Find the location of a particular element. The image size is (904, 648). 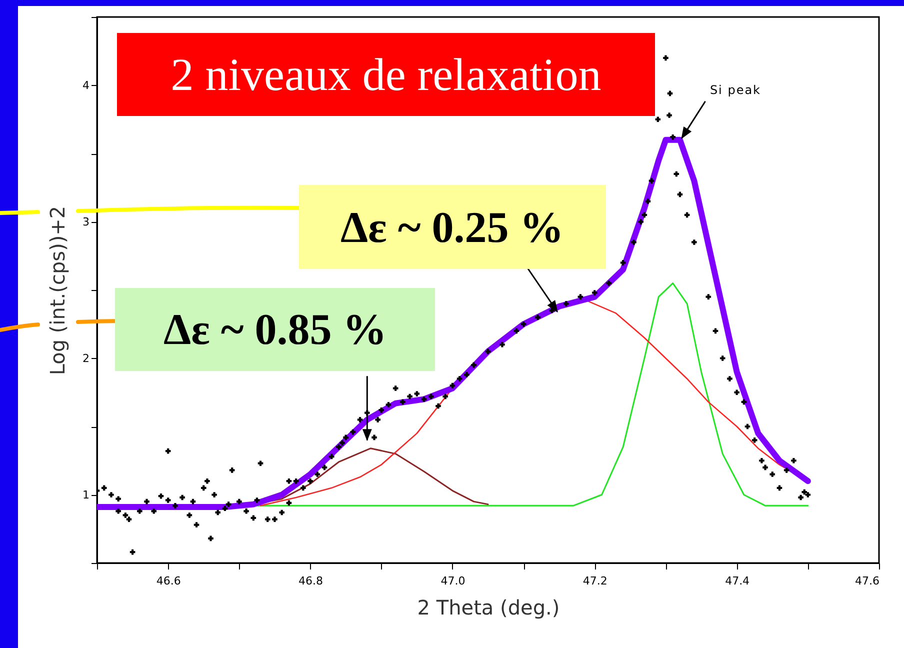

y-tick-label: 3 is located at coordinates (86, 221).